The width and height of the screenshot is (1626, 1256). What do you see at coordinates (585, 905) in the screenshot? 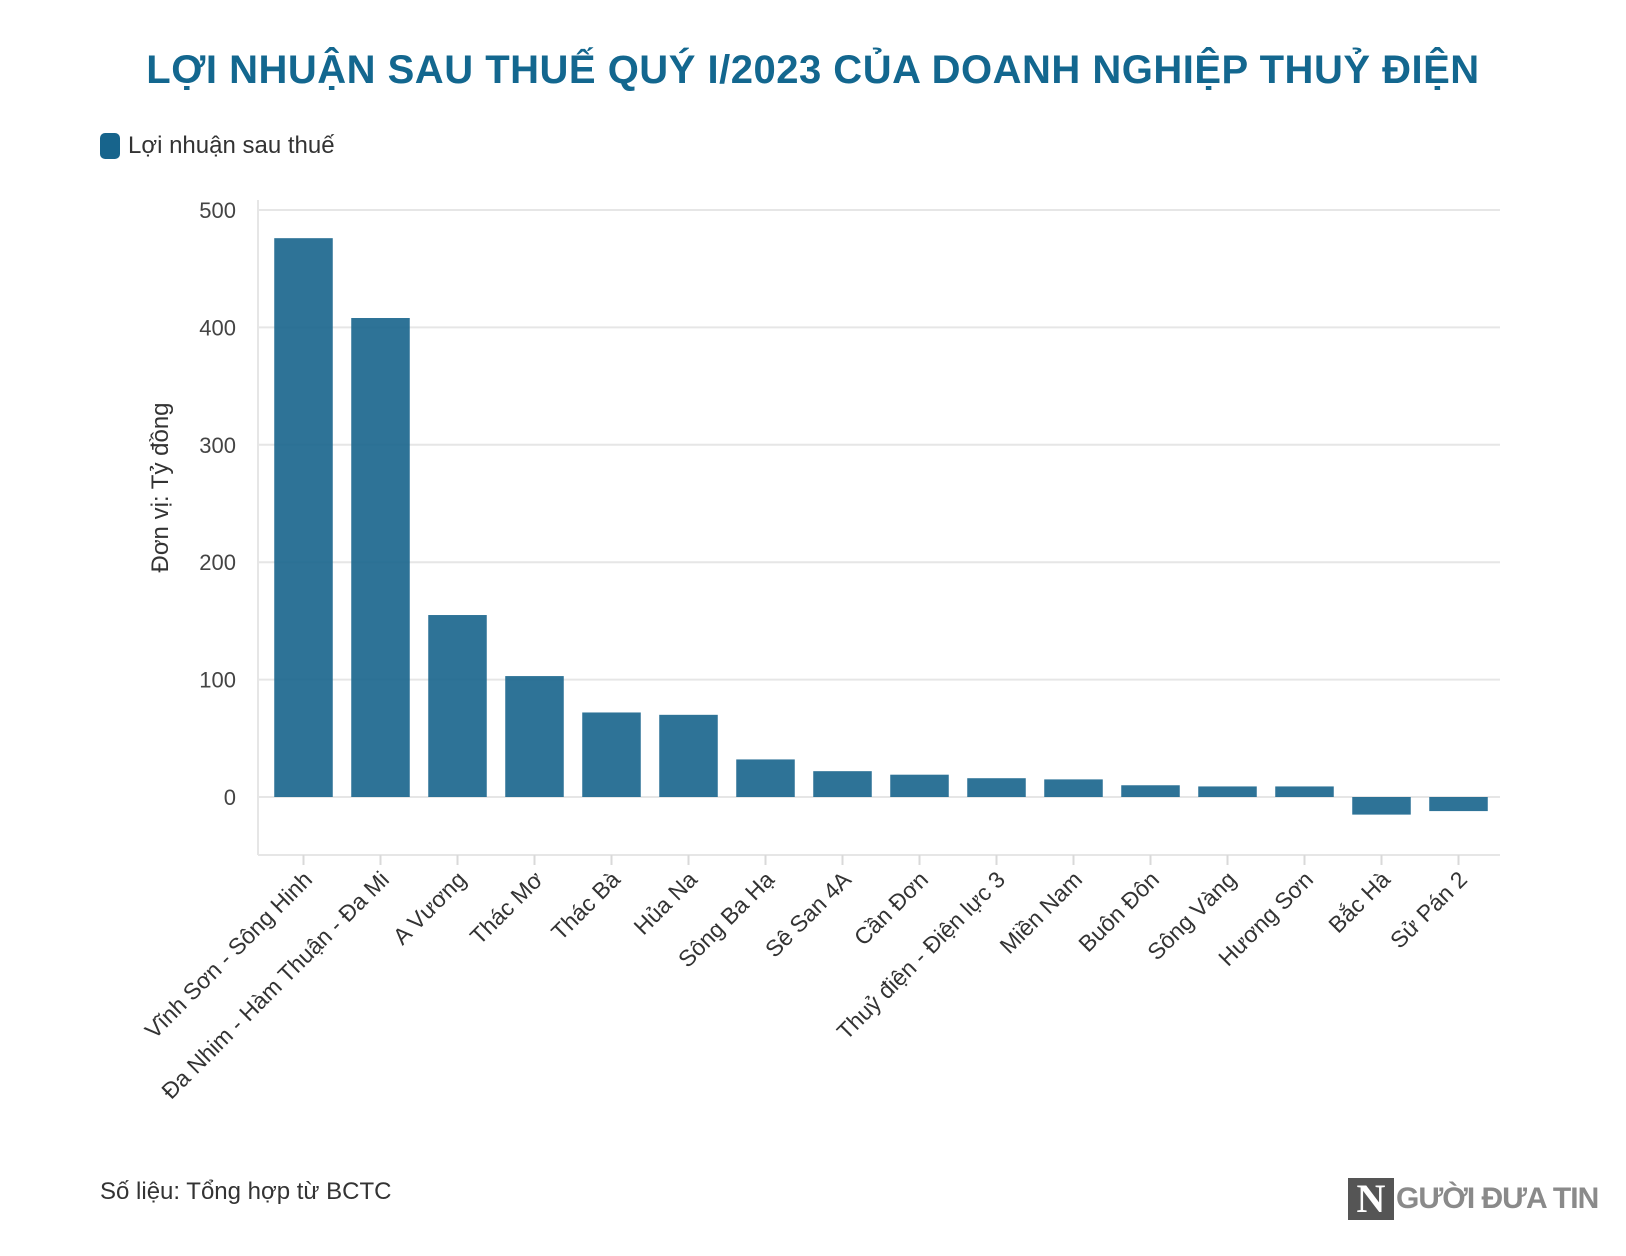
I see `x-tick-label: Thác Bà` at bounding box center [585, 905].